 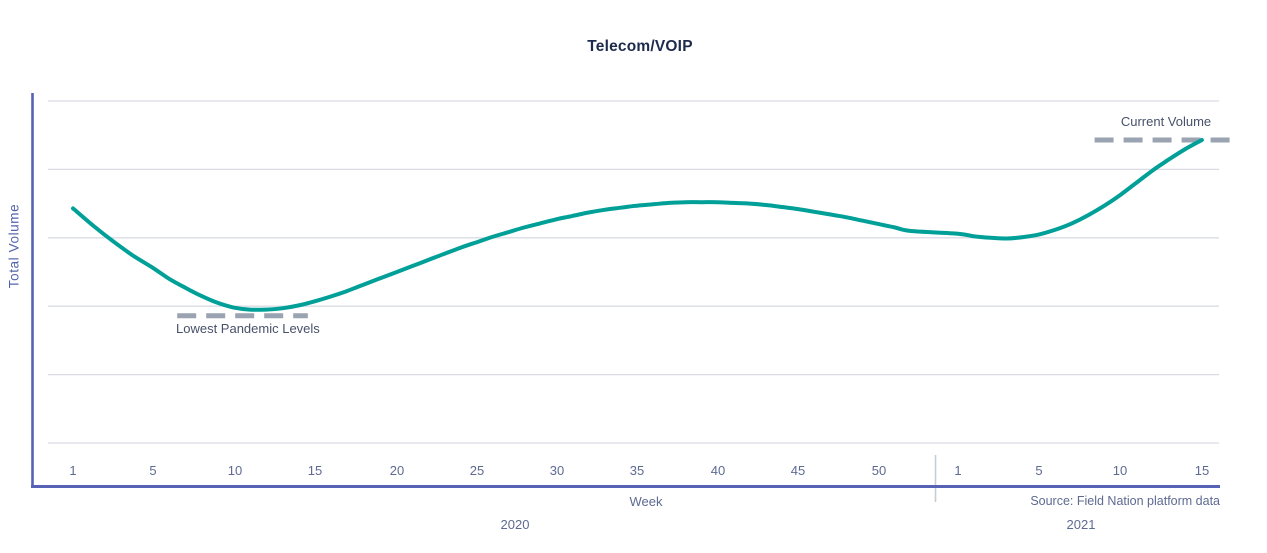 I want to click on x-tick-label: 20, so click(x=397, y=470).